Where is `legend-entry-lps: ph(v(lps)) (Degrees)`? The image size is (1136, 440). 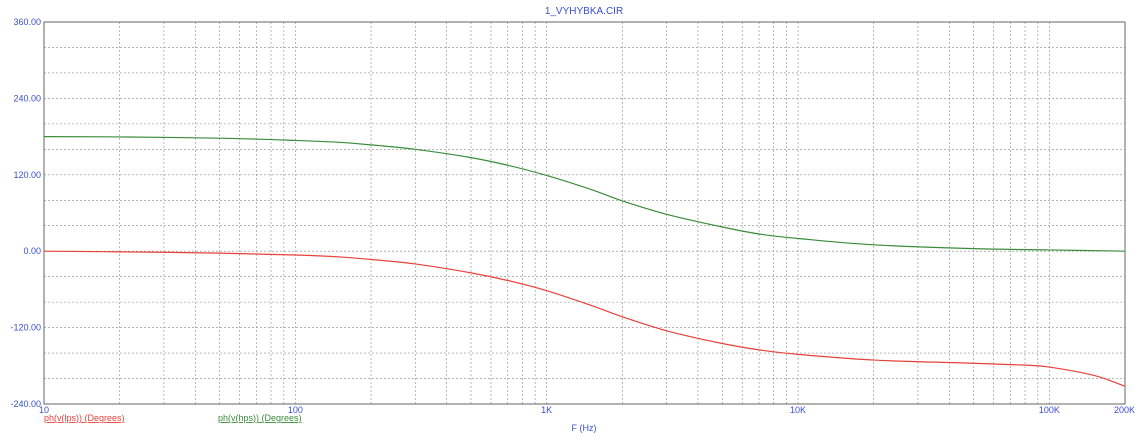
legend-entry-lps: ph(v(lps)) (Degrees) is located at coordinates (84, 418).